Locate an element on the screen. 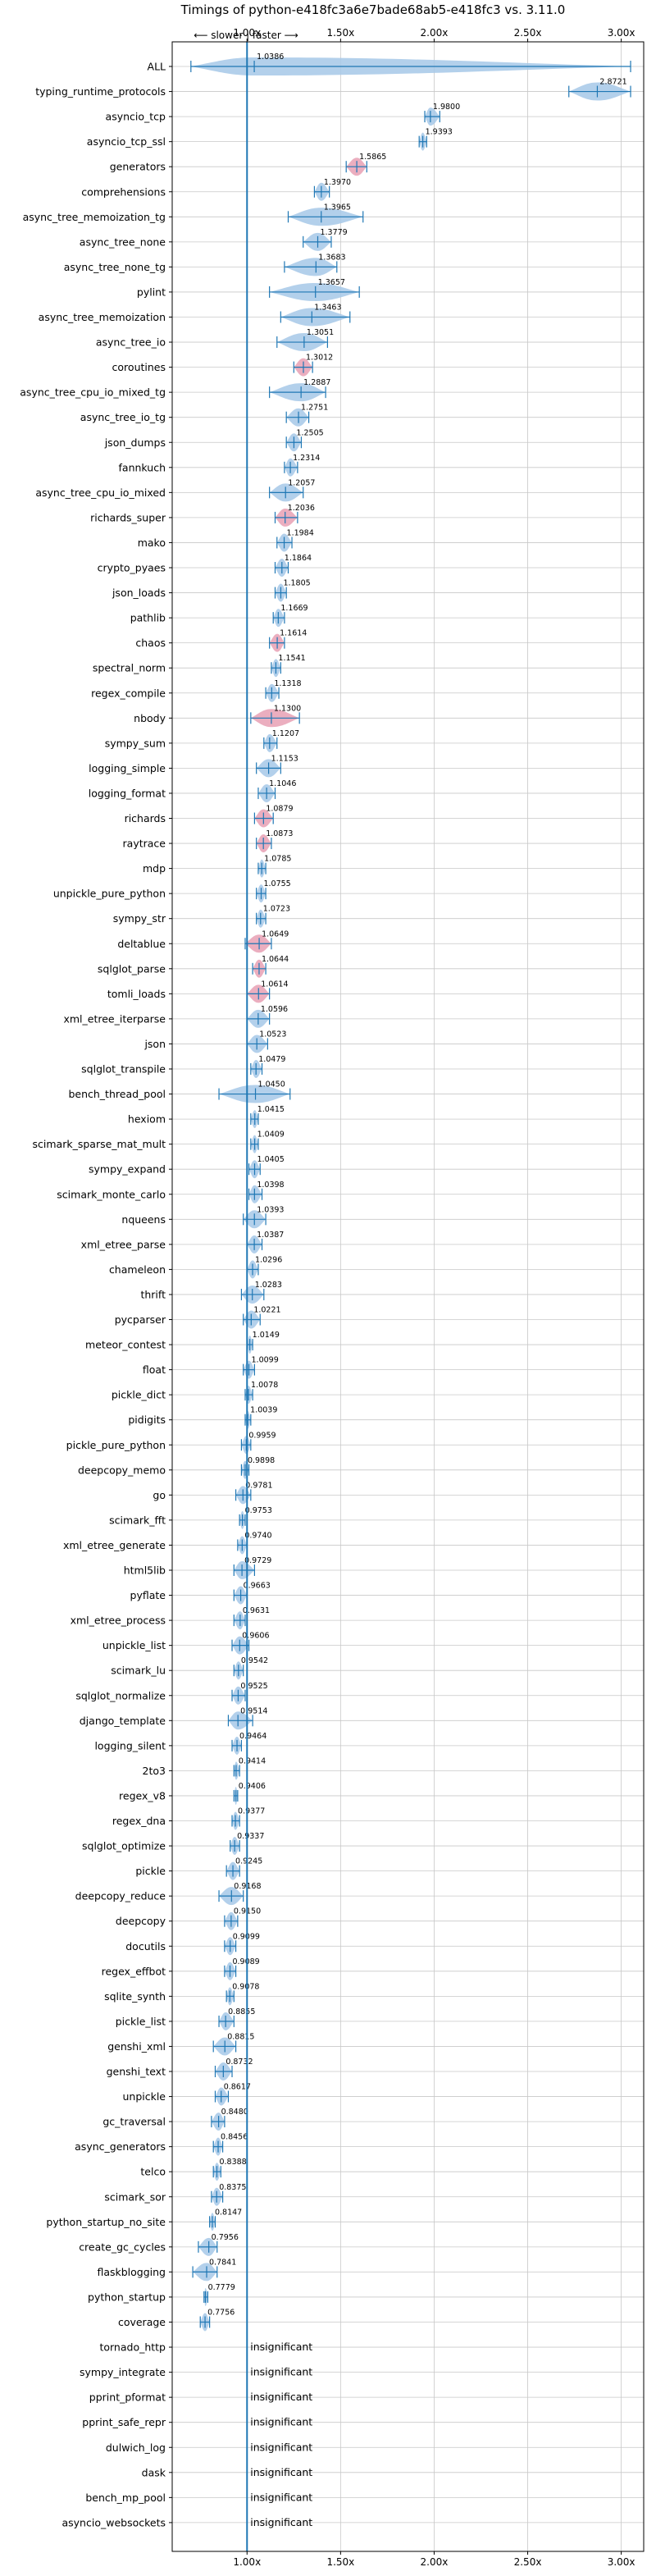  row-label: unpickle is located at coordinates (144, 2096).